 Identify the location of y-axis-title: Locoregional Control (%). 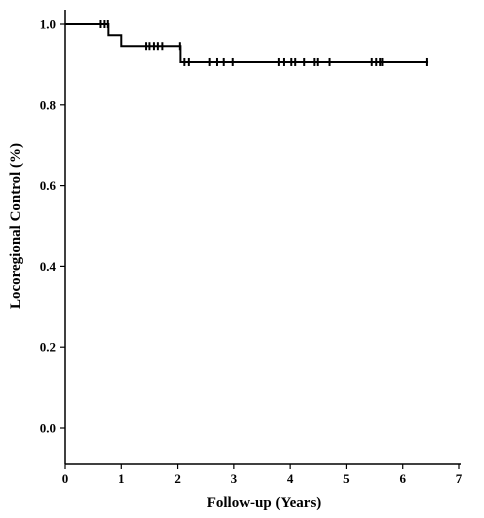
(16, 226).